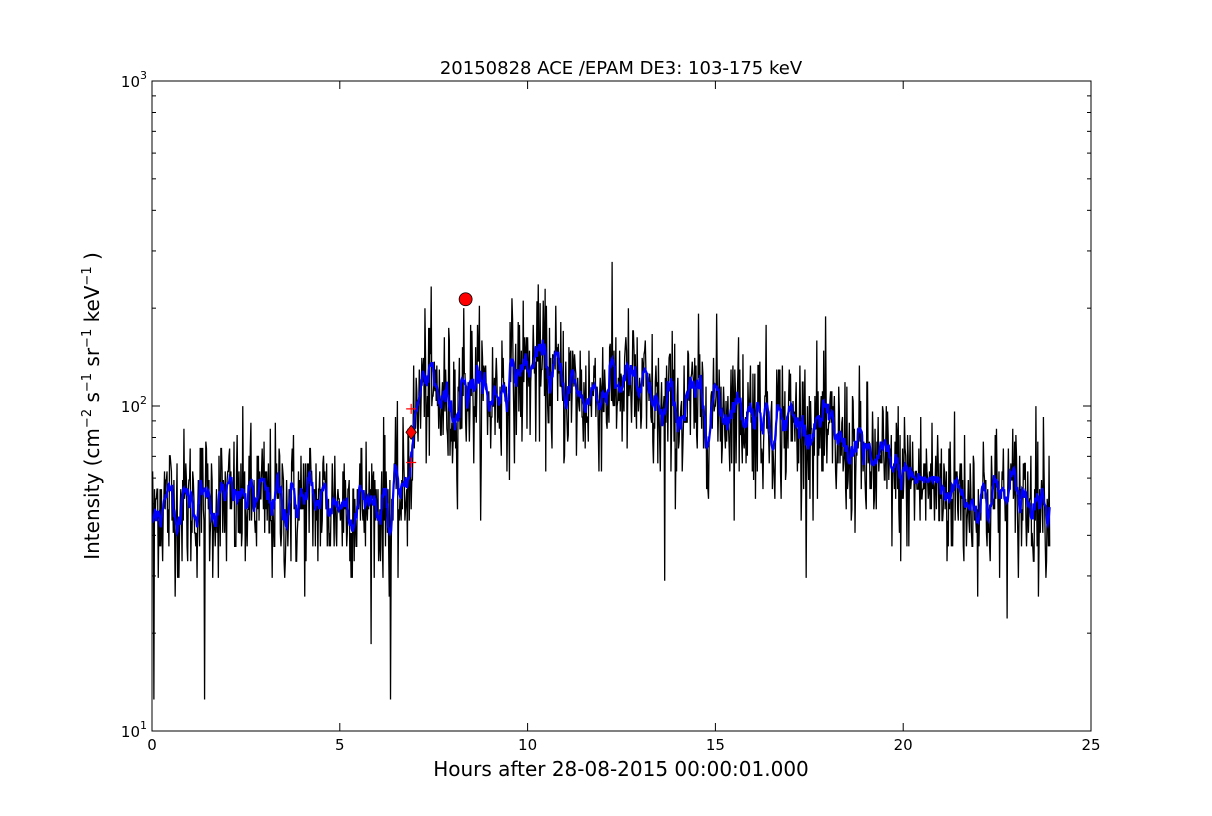 The width and height of the screenshot is (1212, 816). I want to click on y-tick-label-exponent: 3, so click(143, 75).